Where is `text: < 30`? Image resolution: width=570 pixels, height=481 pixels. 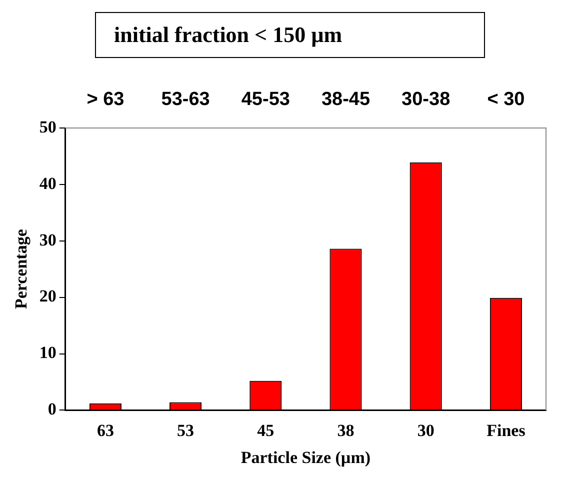 text: < 30 is located at coordinates (506, 99).